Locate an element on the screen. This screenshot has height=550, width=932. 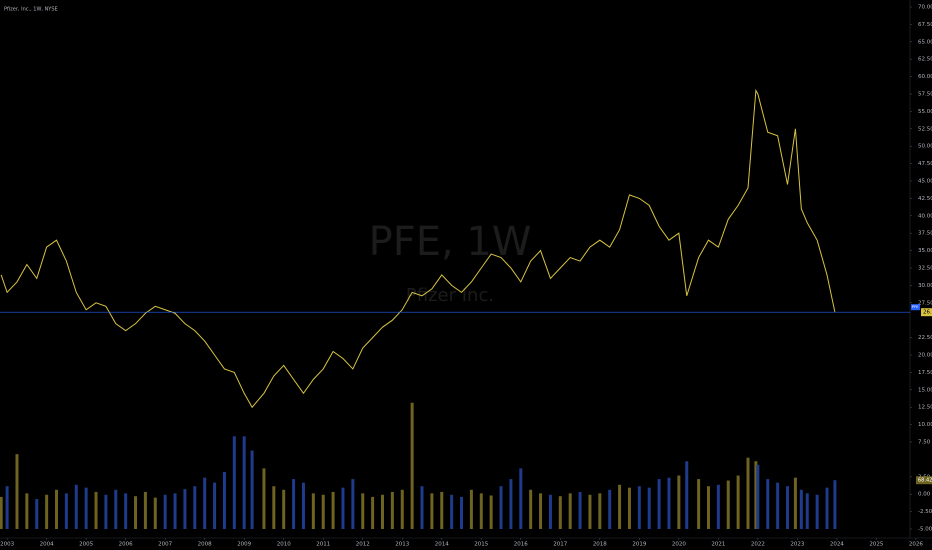
x-tick-label: 2020 is located at coordinates (679, 545).